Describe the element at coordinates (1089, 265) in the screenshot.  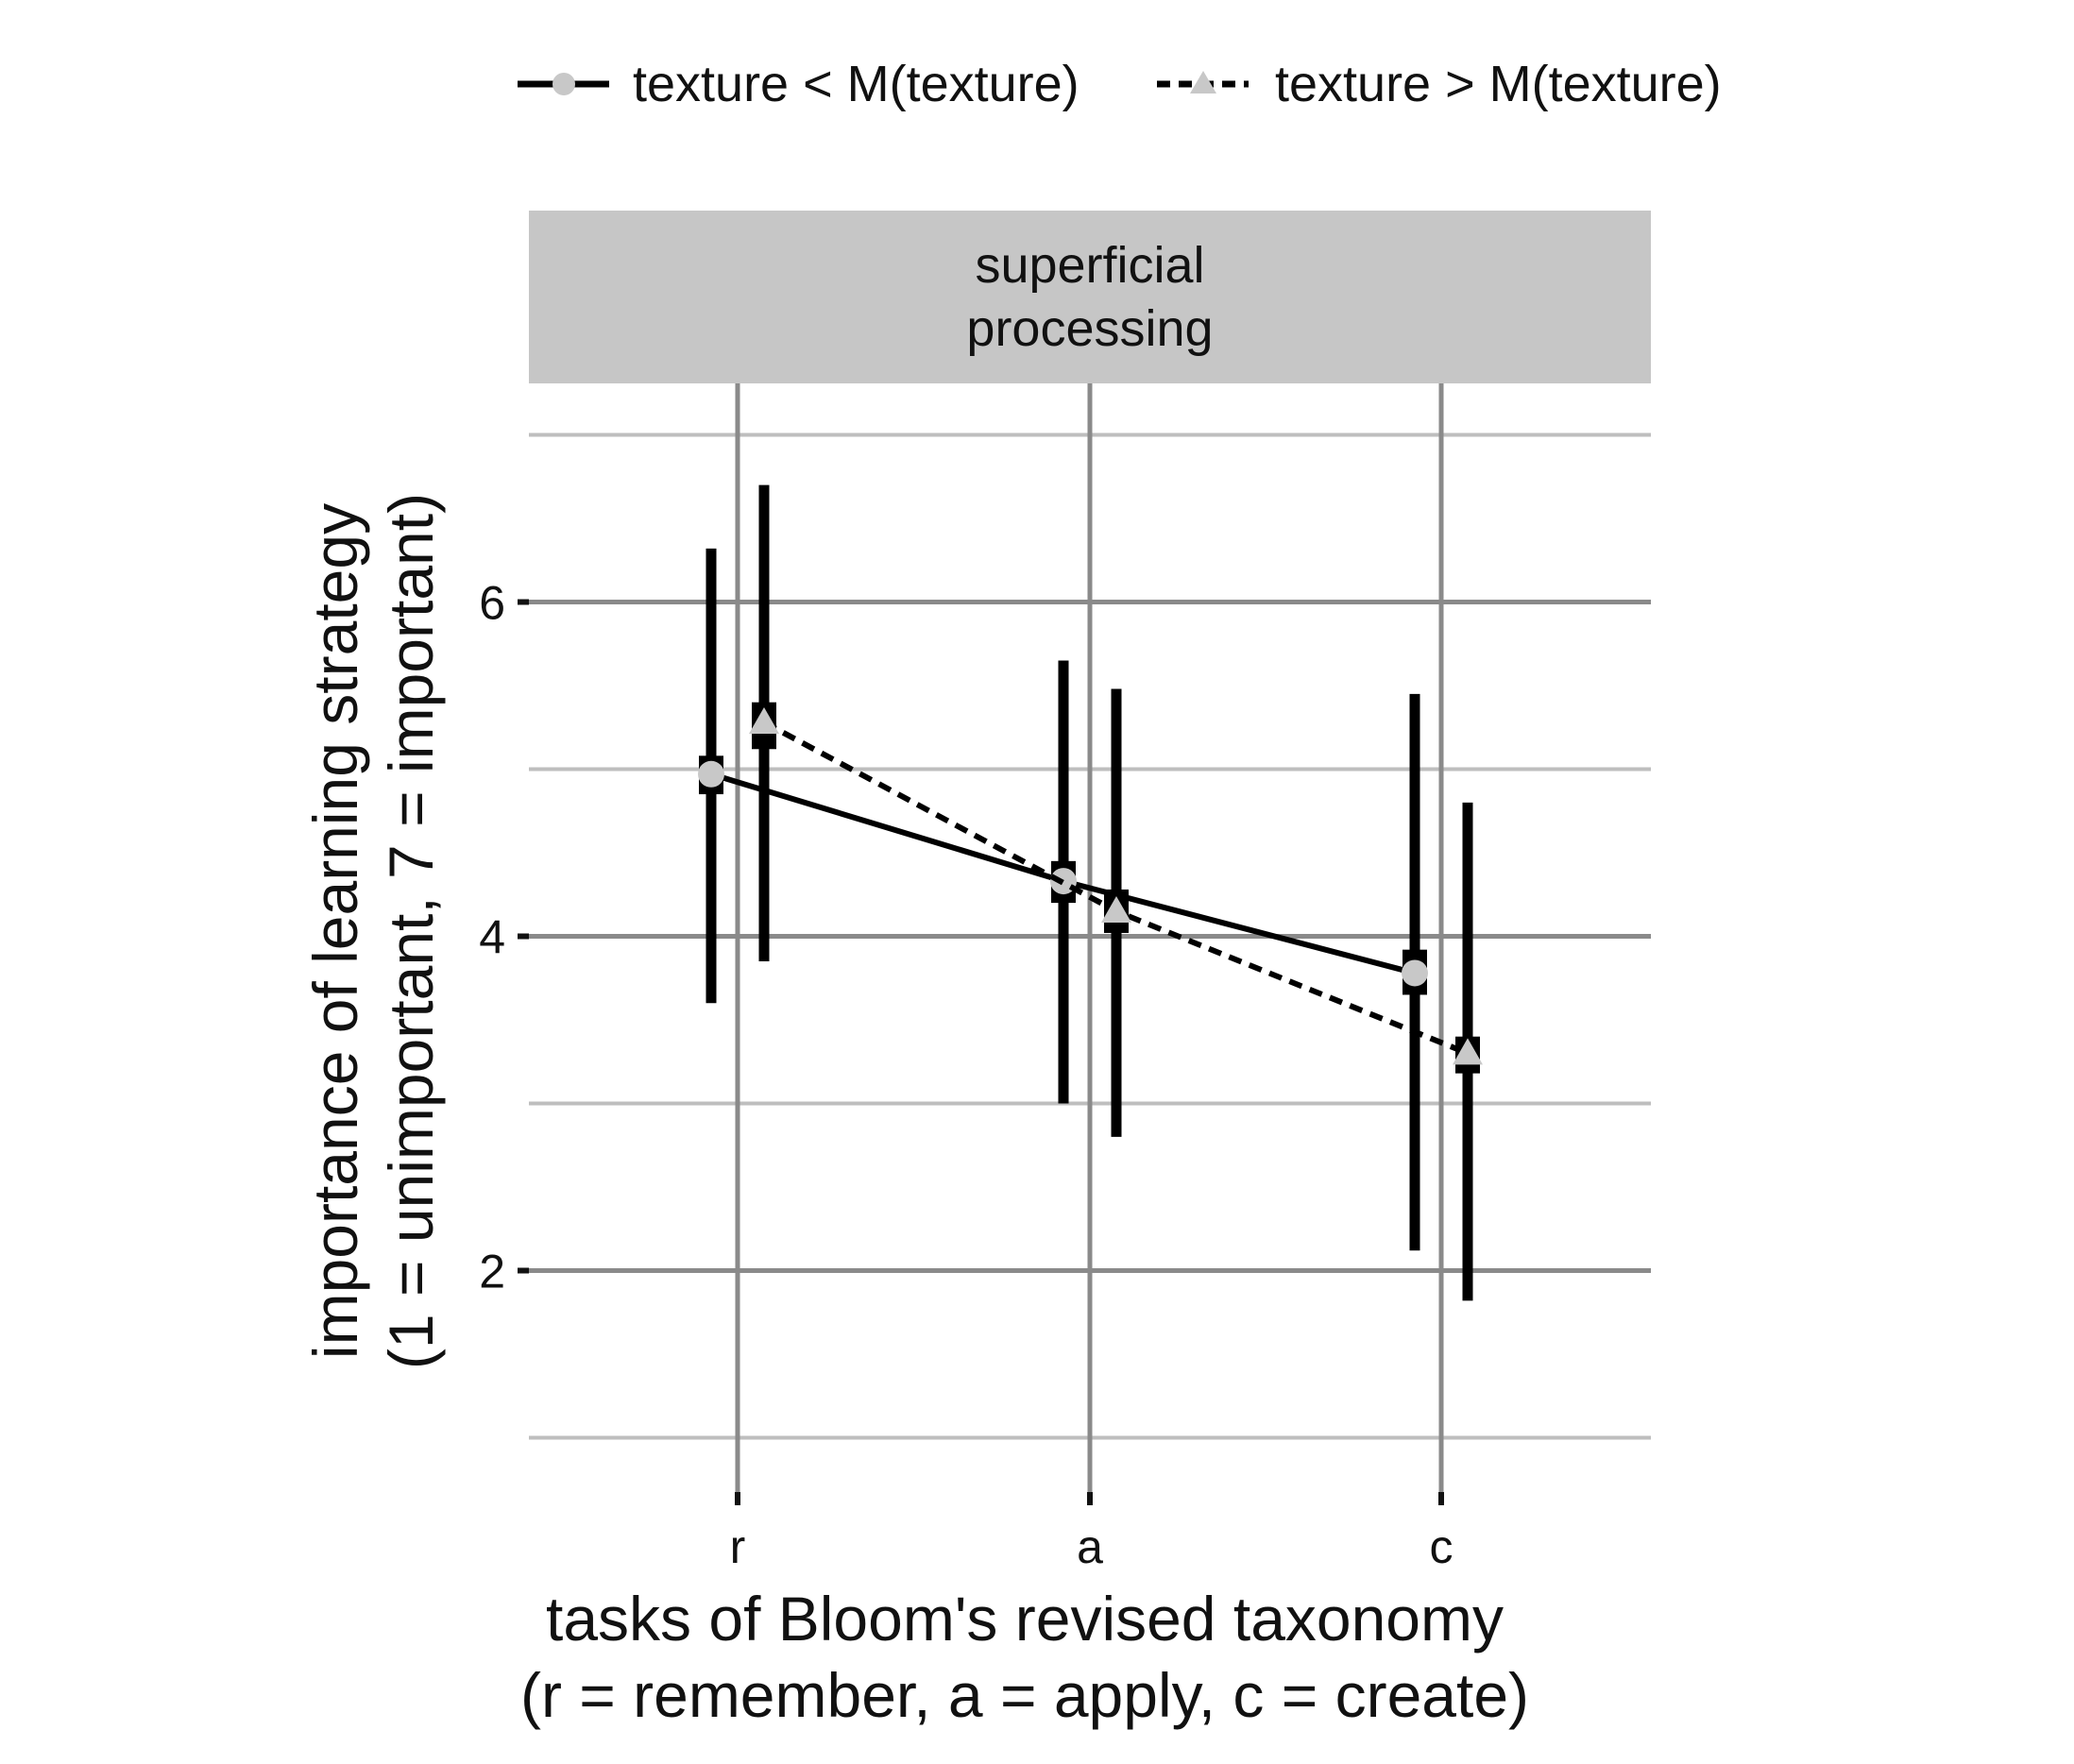
I see `facet-label-line1: superficial` at that location.